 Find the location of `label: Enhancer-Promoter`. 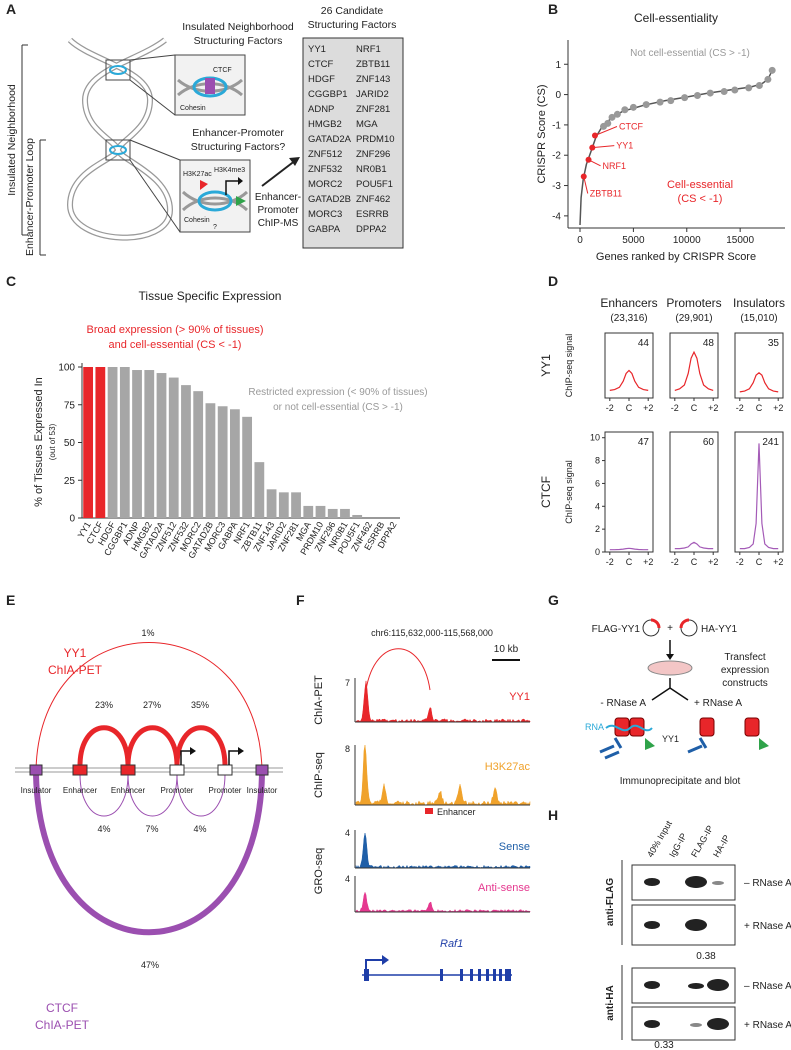

label: Enhancer-Promoter is located at coordinates (238, 133).